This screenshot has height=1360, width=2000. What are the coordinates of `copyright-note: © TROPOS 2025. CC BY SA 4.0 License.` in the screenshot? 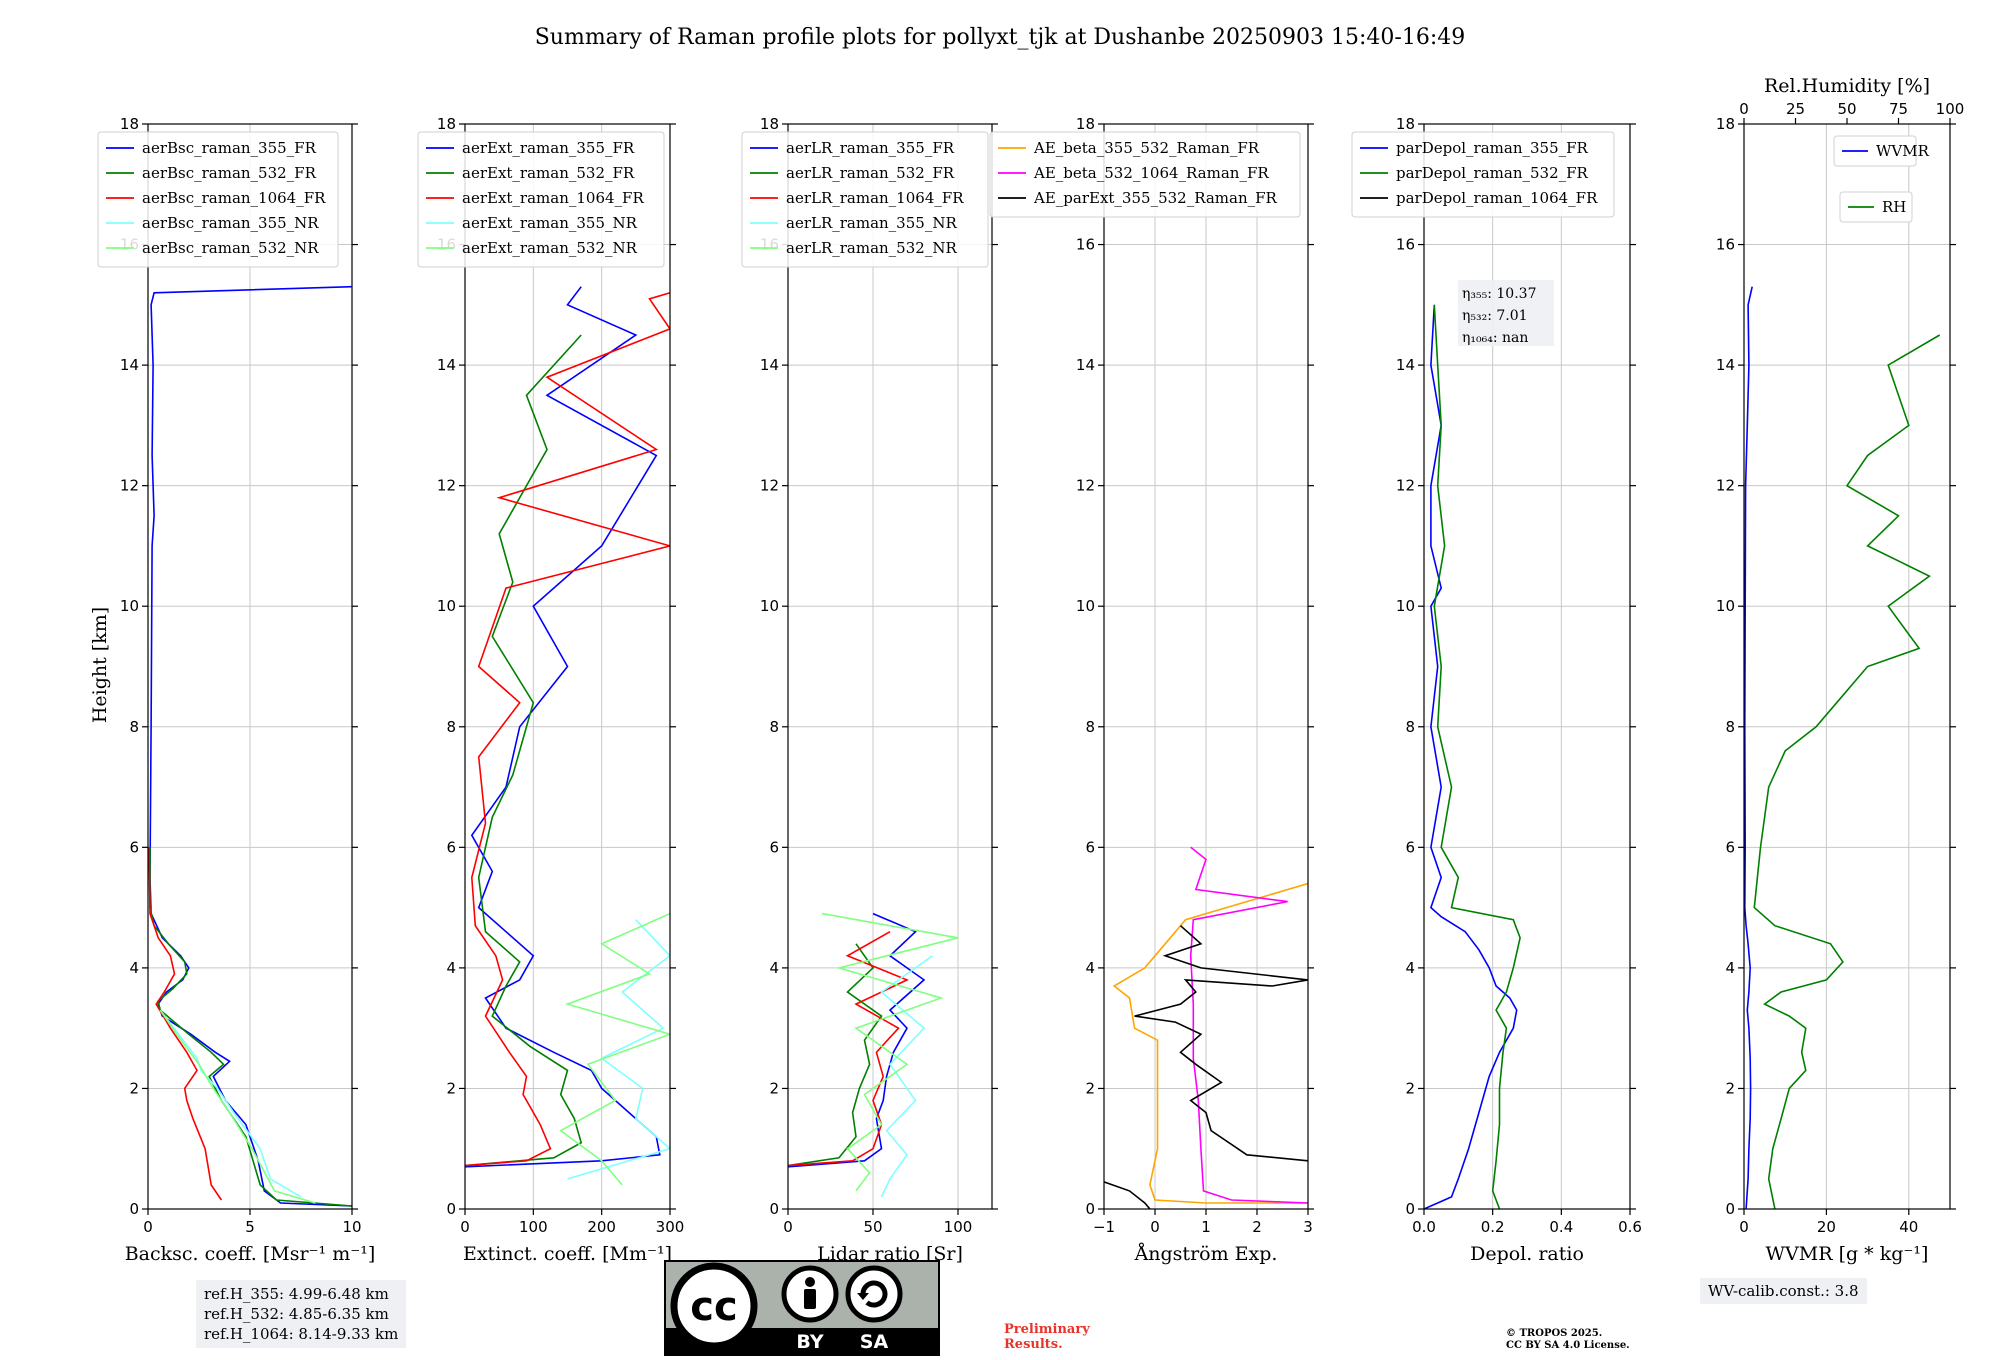 It's located at (1568, 1340).